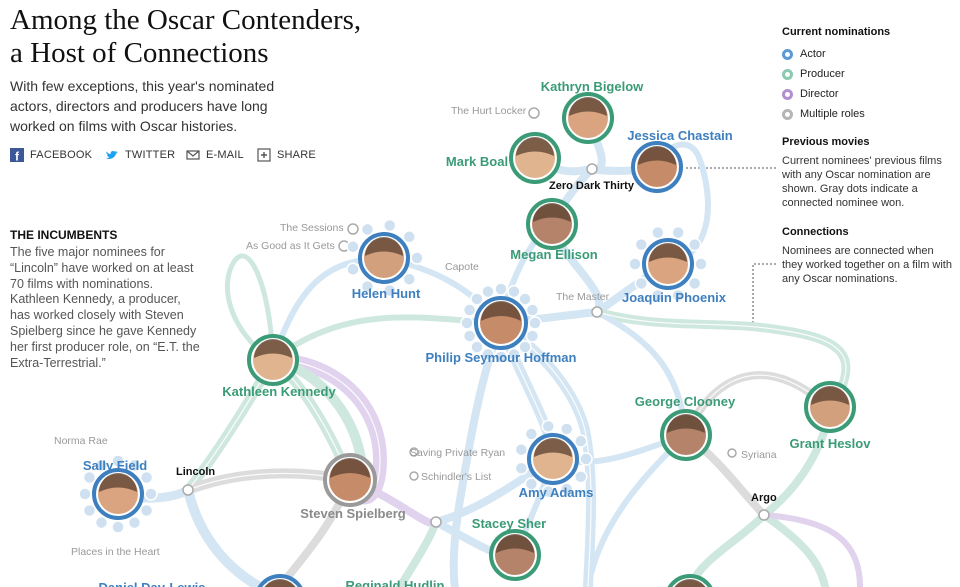 The image size is (960, 587). I want to click on twitter-icon, so click(112, 155).